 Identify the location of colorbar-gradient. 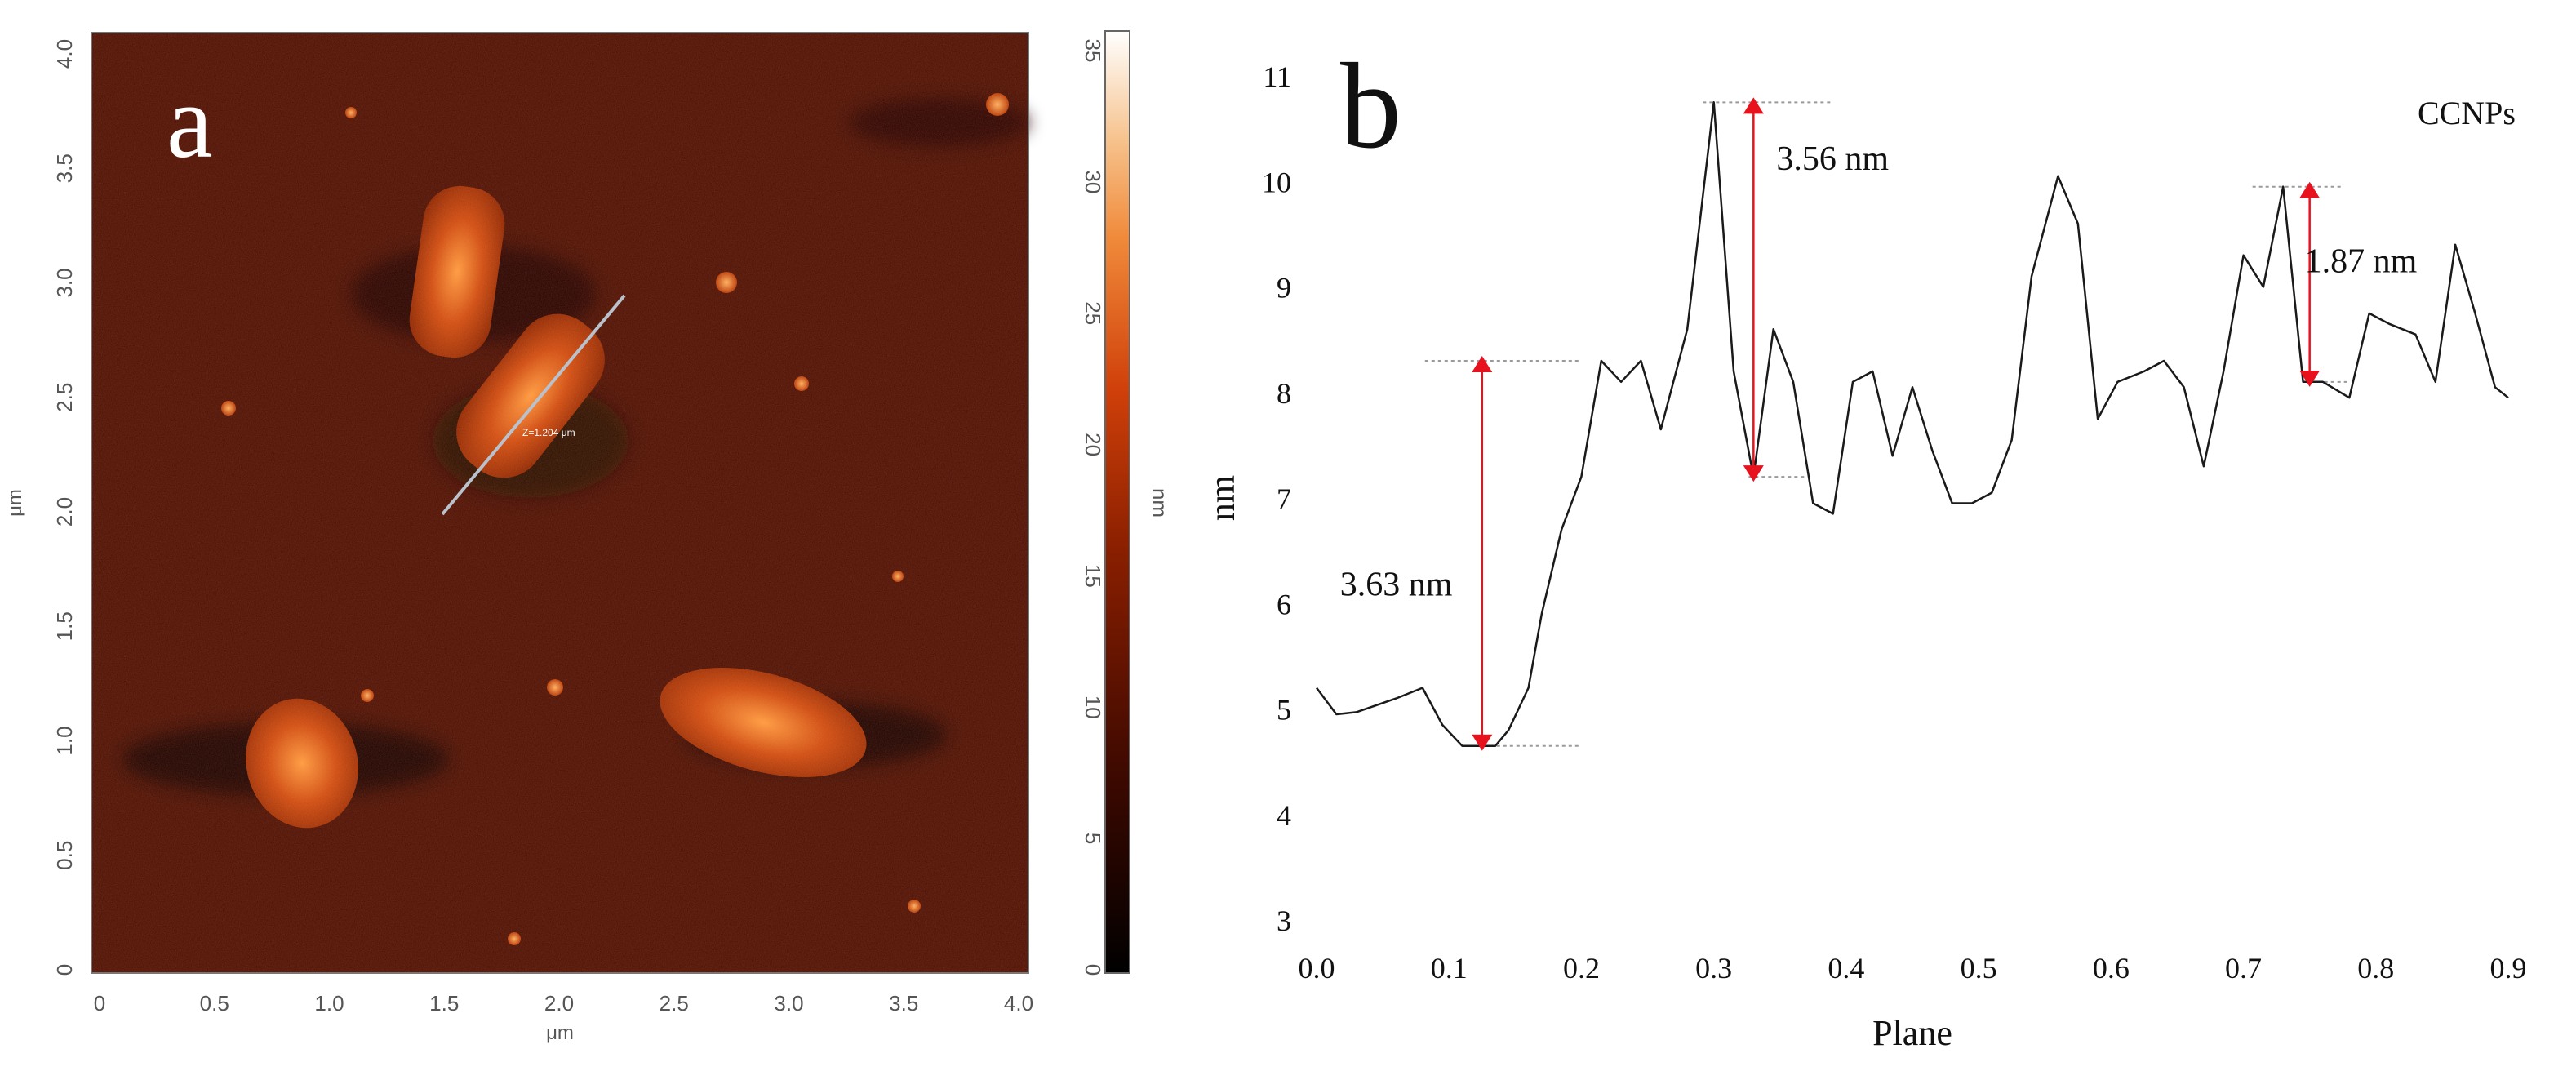
(1117, 502).